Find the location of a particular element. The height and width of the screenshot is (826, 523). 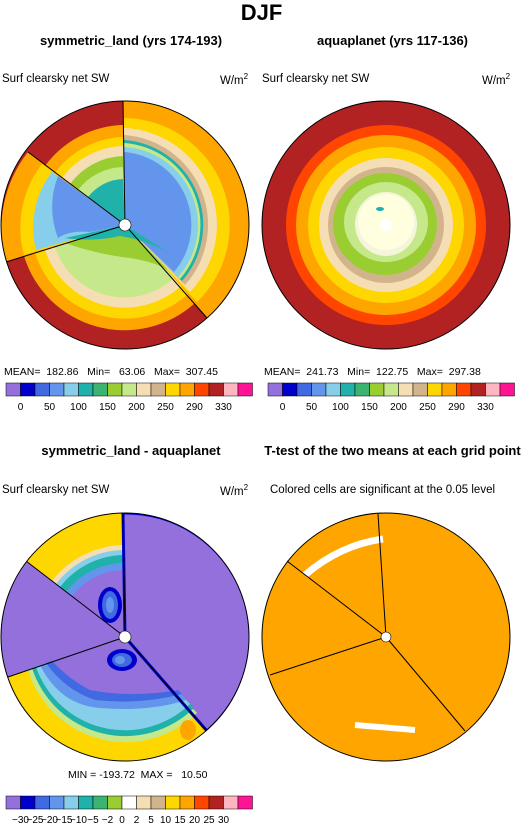

panel1-units: W/m2 is located at coordinates (234, 79).